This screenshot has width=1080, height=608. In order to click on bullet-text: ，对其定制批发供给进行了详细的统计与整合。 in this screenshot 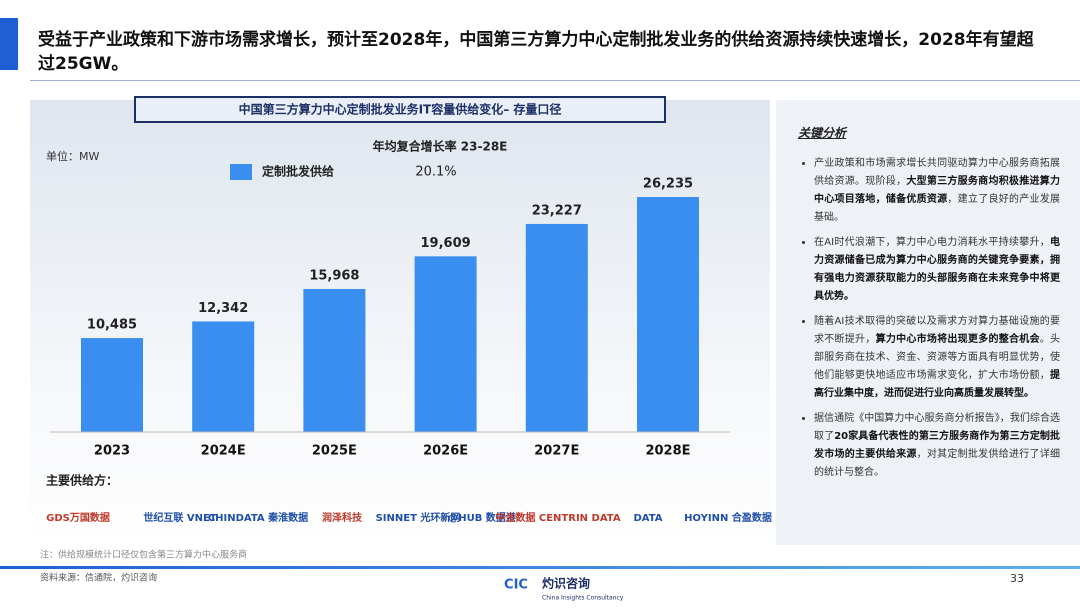, I will do `click(937, 463)`.